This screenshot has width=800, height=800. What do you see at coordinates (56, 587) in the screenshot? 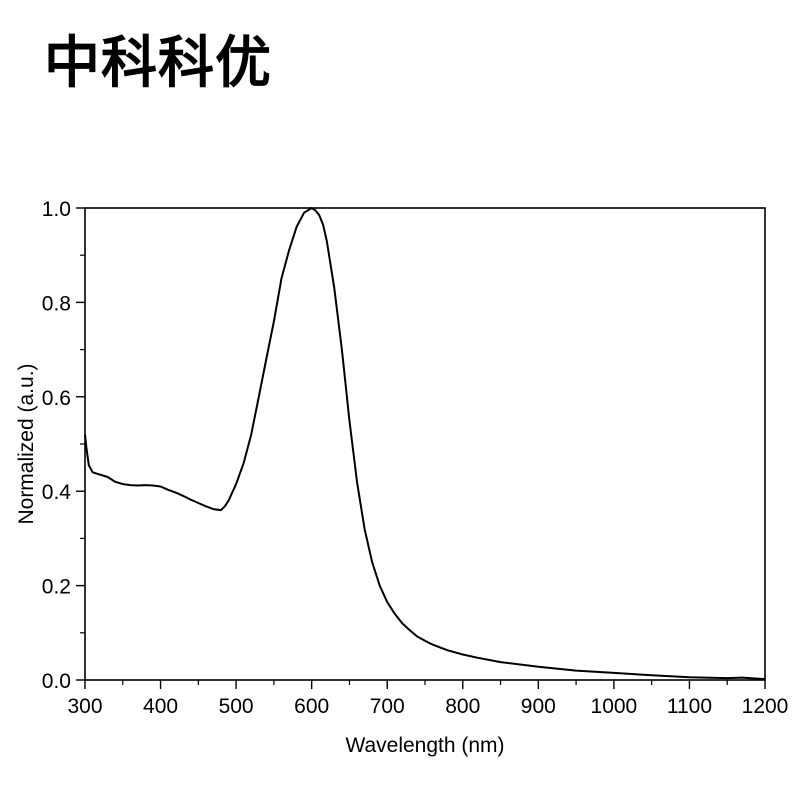
I see `y-tick-label: 0.2` at bounding box center [56, 587].